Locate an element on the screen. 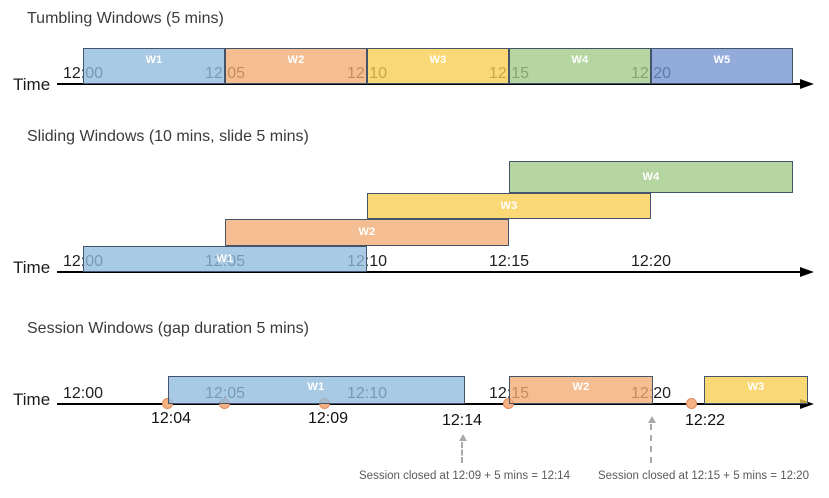 This screenshot has height=498, width=829. session-window-w3-bar is located at coordinates (756, 390).